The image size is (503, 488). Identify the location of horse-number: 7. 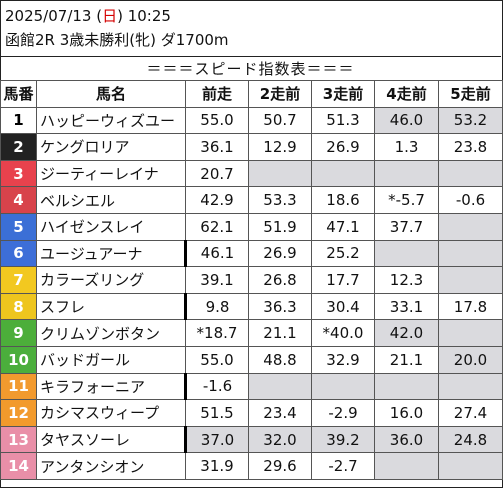
(18, 280).